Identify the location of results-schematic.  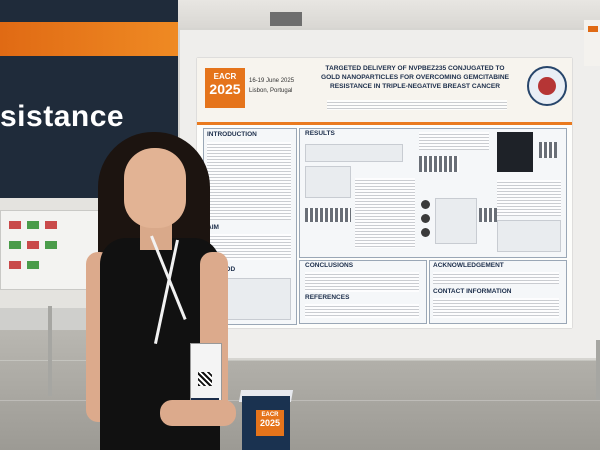
(354, 153).